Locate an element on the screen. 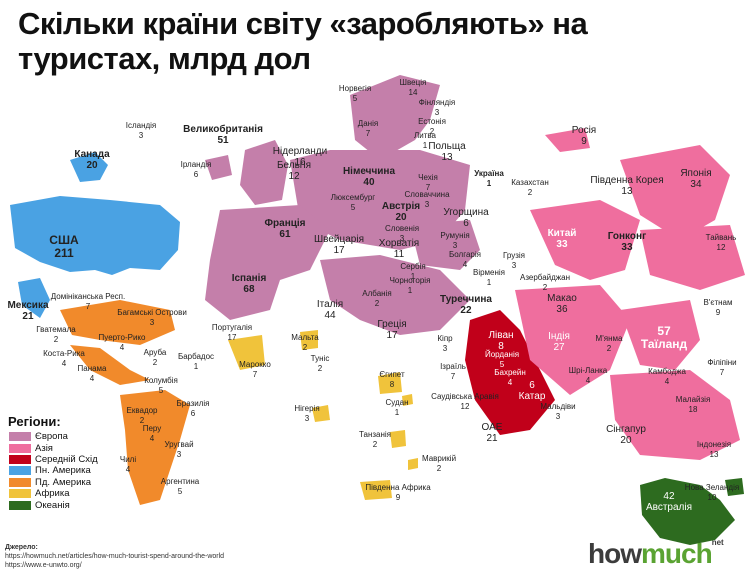  label-hong-kong: Гонконг 33 is located at coordinates (627, 242).